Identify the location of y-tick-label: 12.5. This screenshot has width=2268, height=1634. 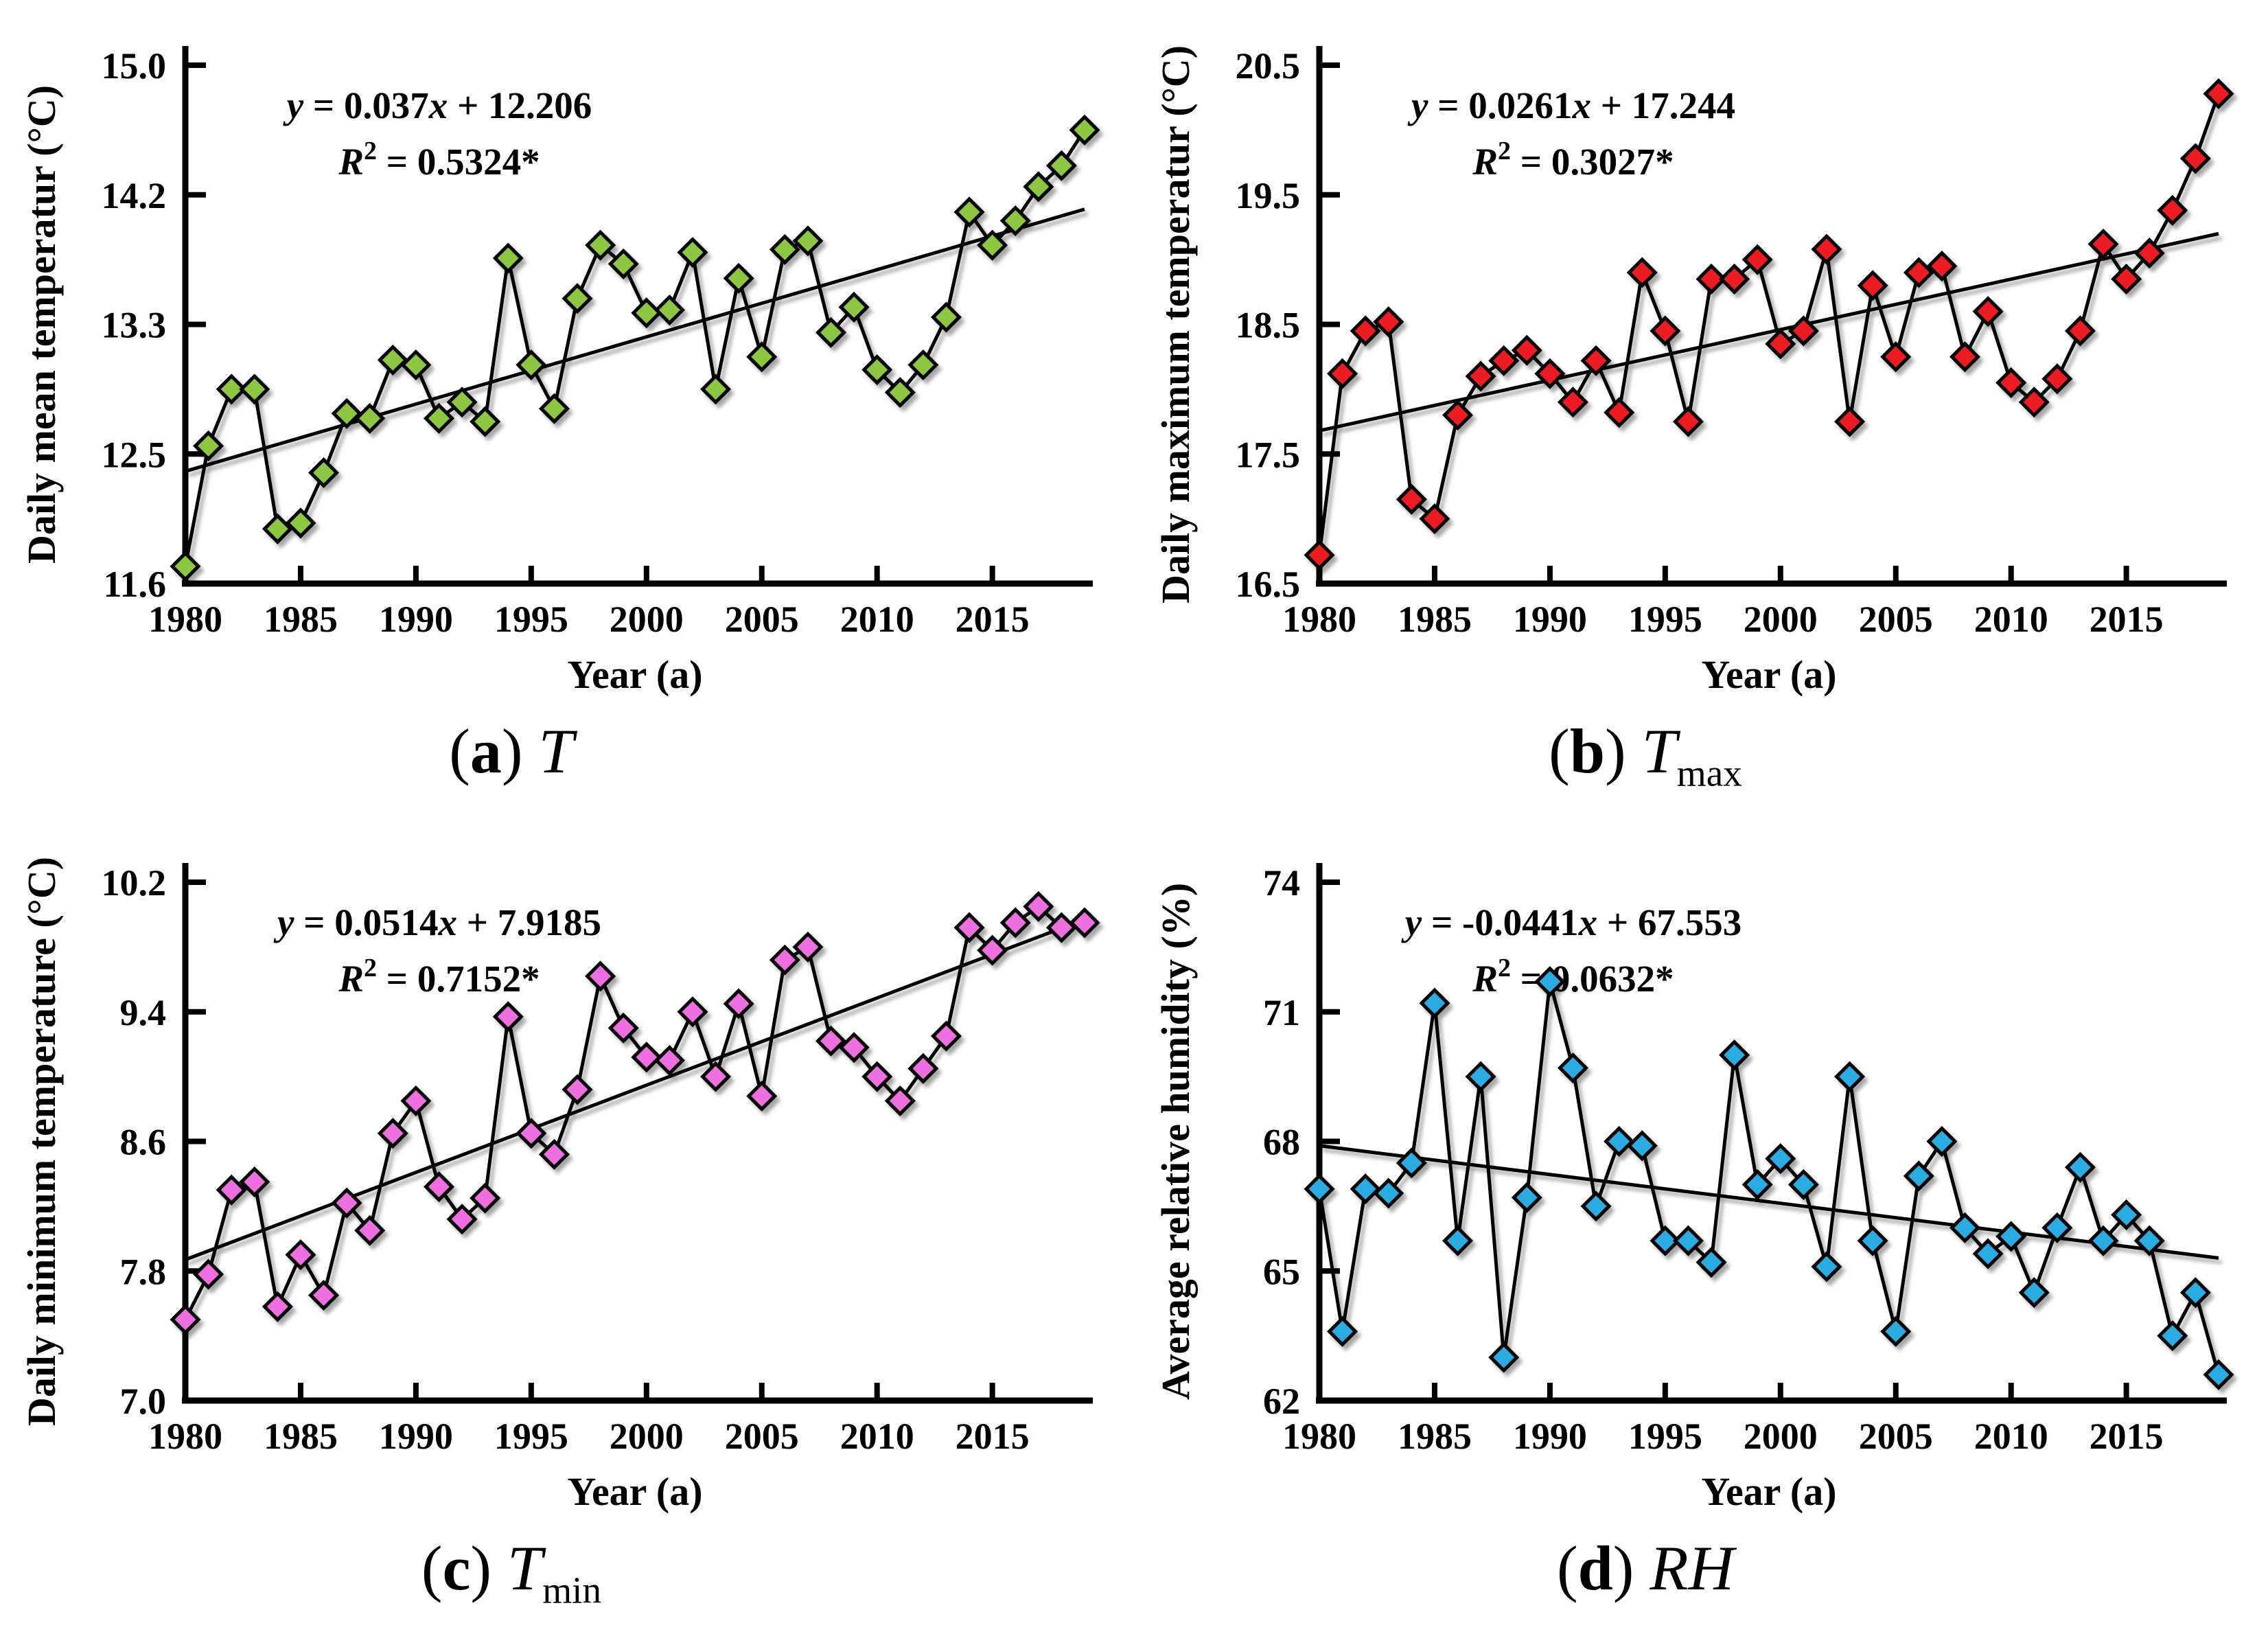
(134, 454).